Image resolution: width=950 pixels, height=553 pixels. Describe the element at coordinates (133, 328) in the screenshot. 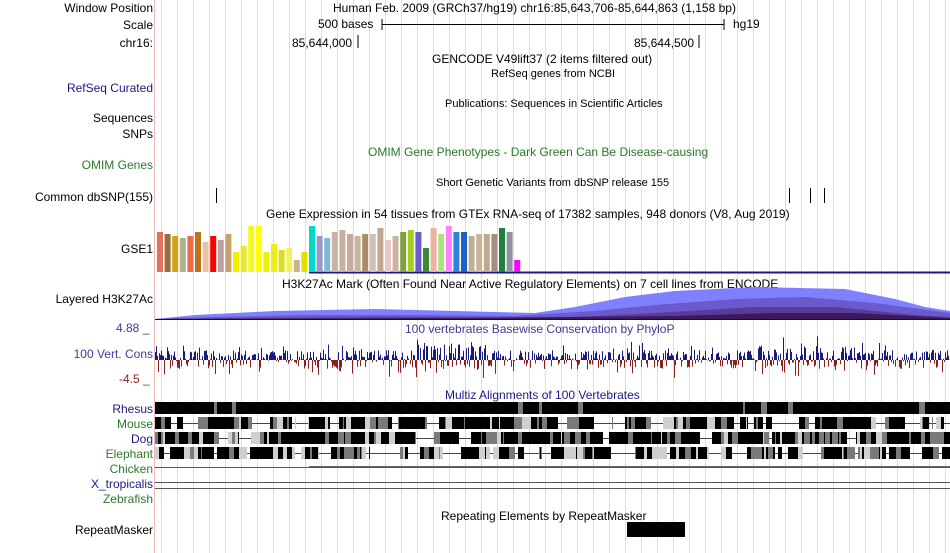

I see `cons-max-label: 4.88 _` at that location.